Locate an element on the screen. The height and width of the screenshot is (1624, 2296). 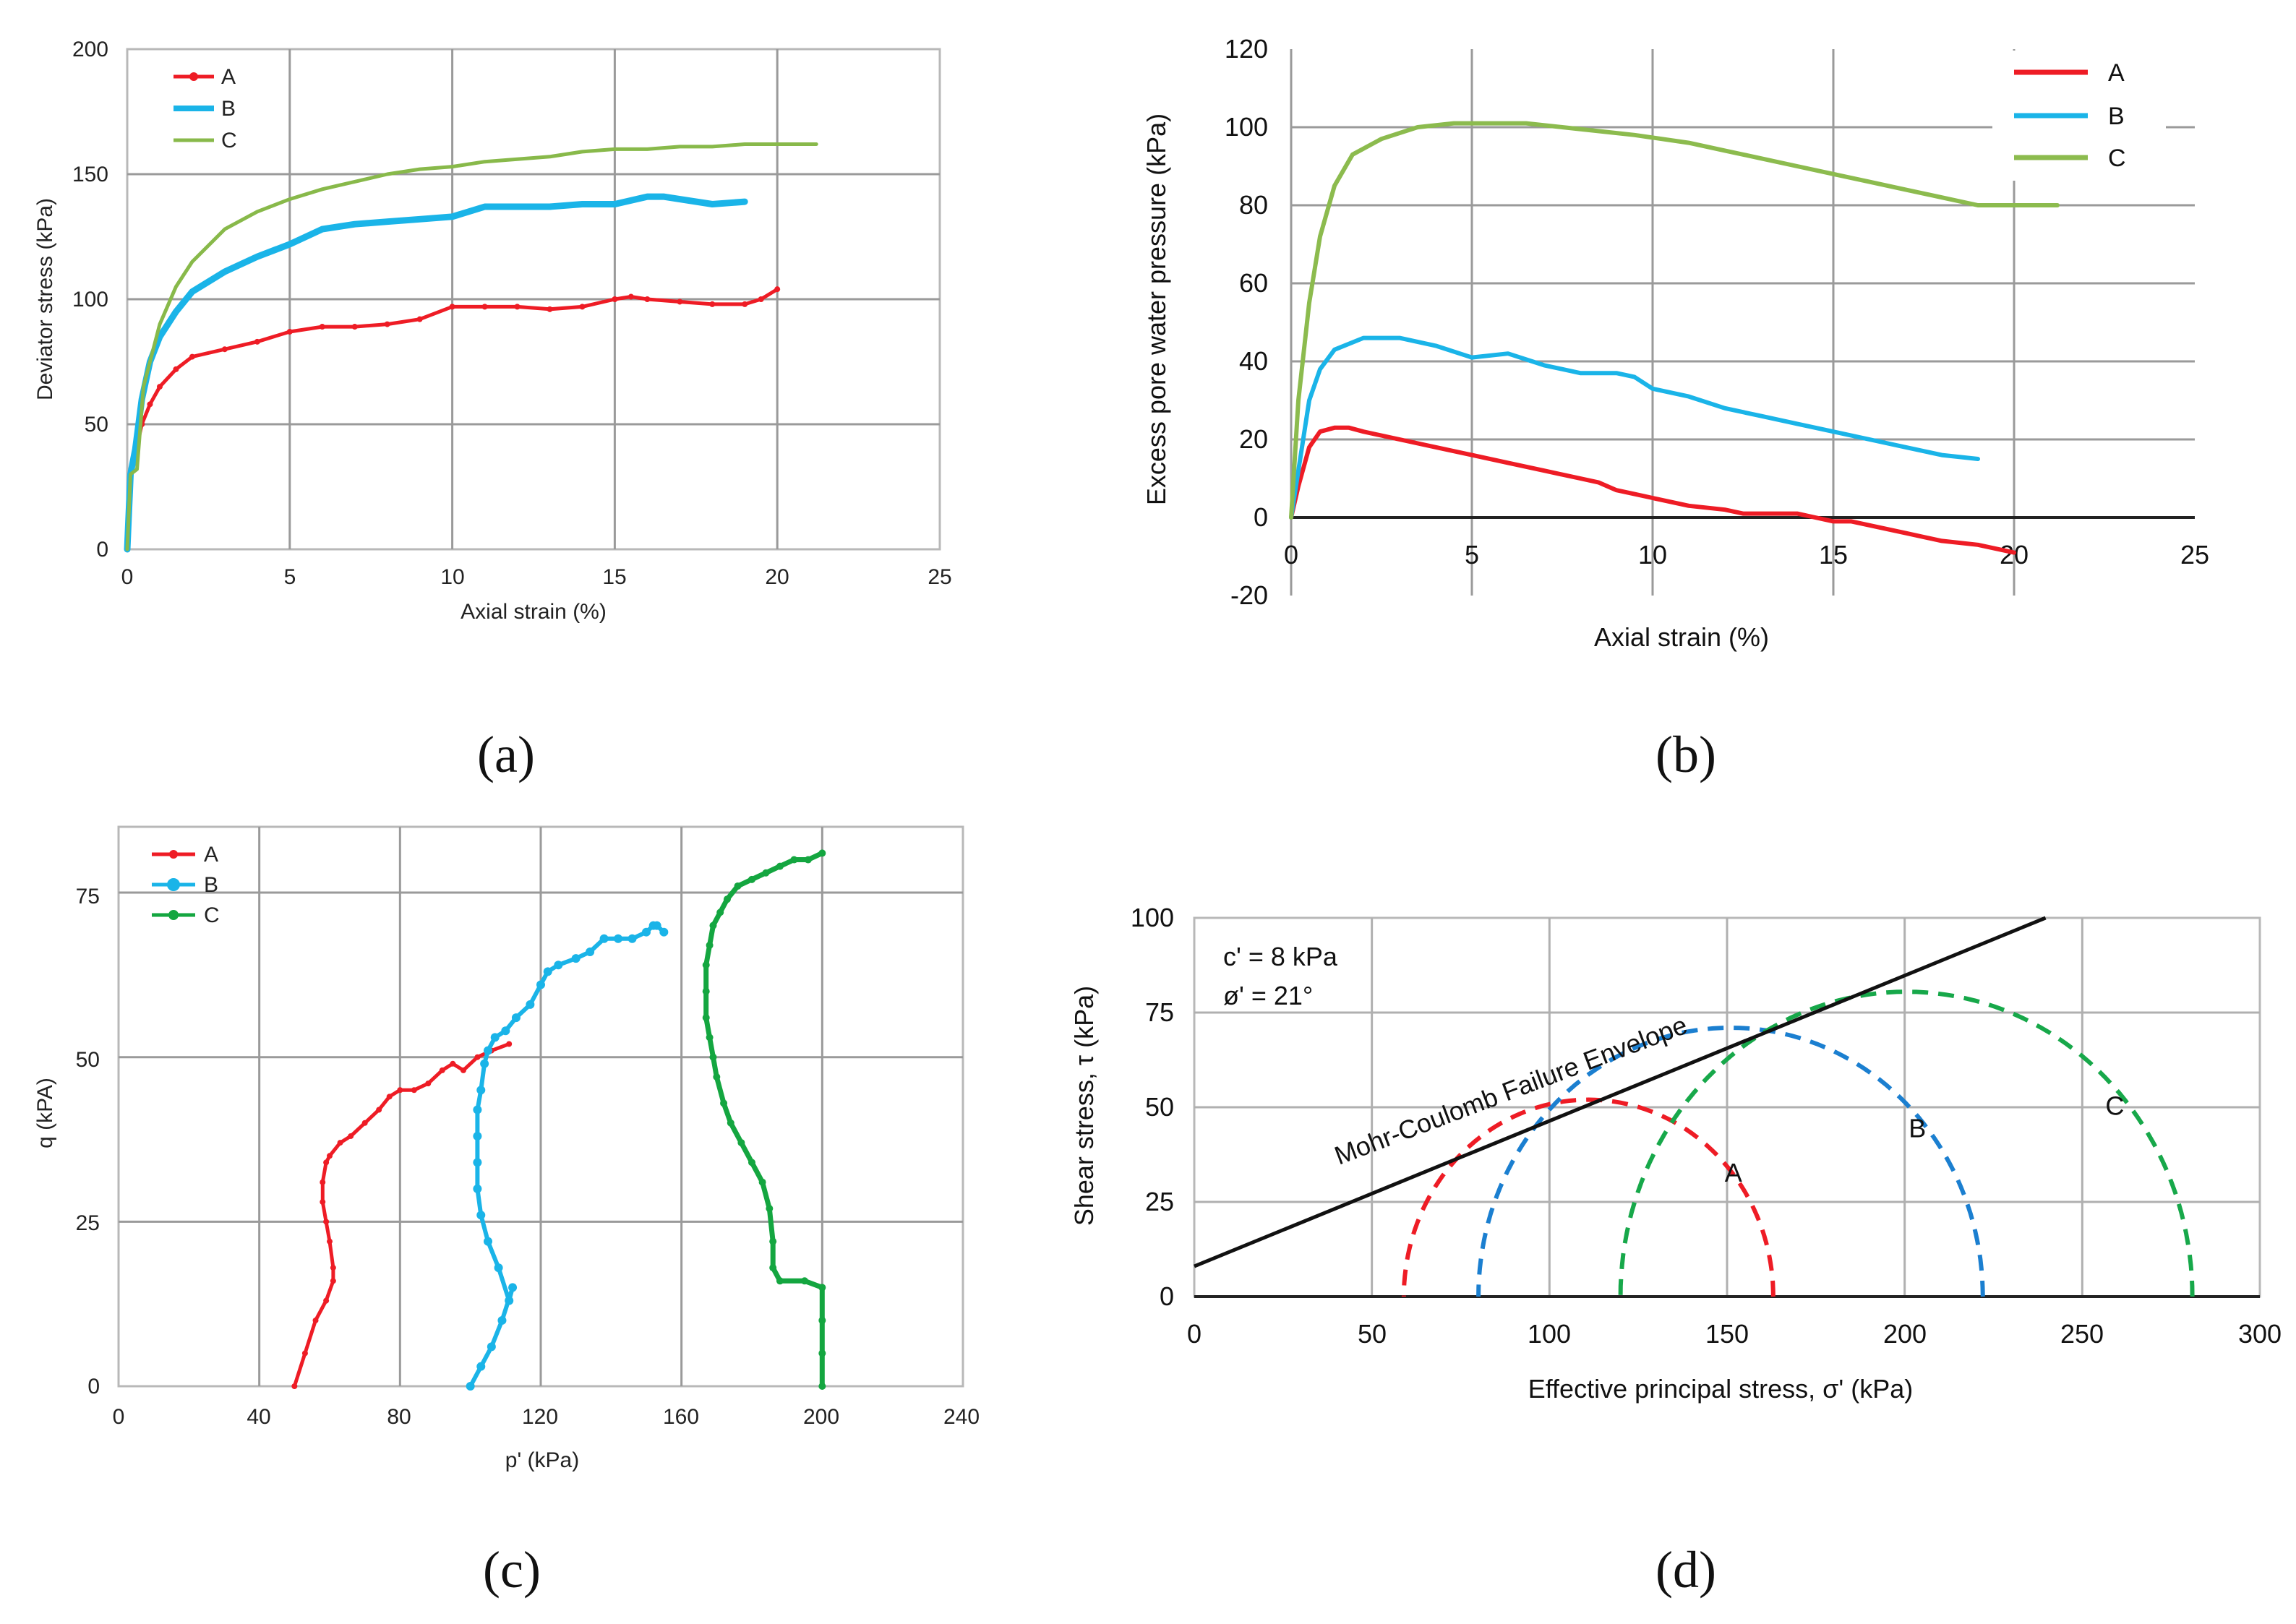
x-ticks-a: 0 5 10 15 20 25 is located at coordinates (536, 577).